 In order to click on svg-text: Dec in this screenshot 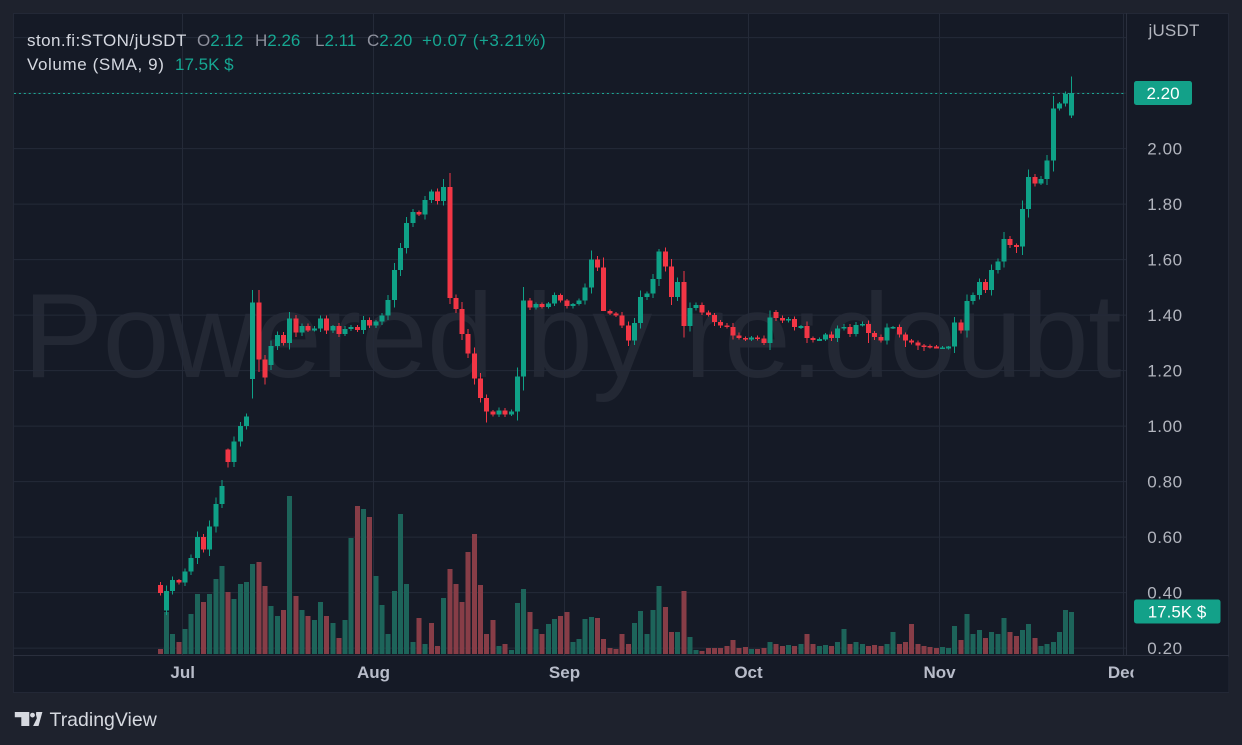, I will do `click(1123, 672)`.